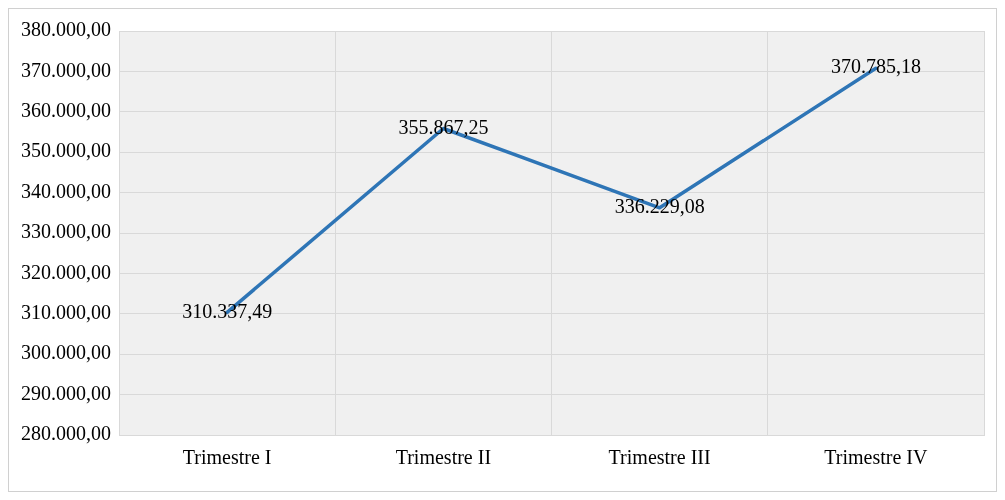 The image size is (1005, 500). Describe the element at coordinates (66, 190) in the screenshot. I see `y-tick-label: 340.000,00` at that location.